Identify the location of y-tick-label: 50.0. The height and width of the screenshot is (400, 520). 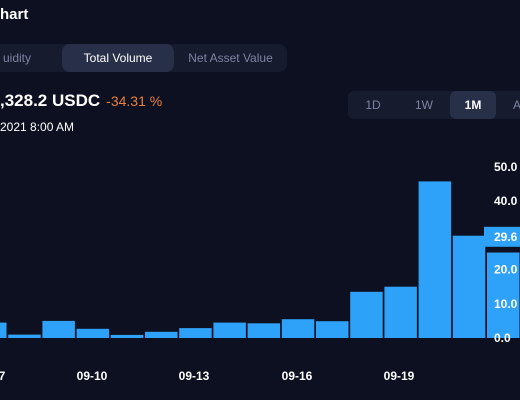
(506, 167).